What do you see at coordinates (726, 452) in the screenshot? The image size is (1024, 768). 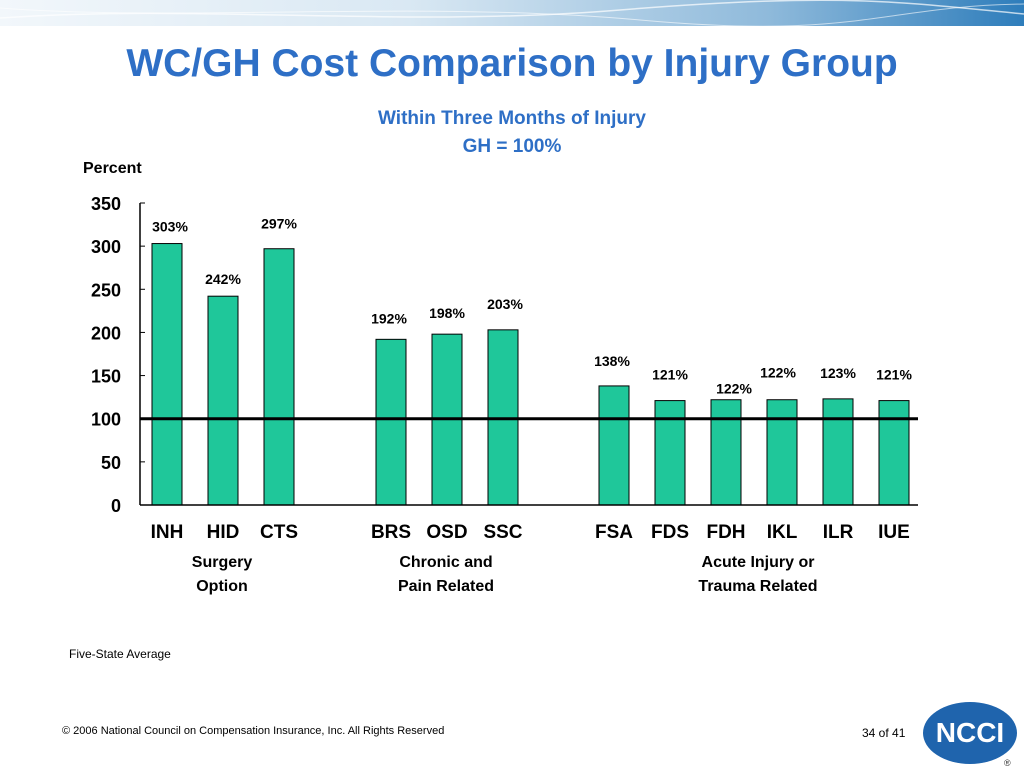 I see `bar-fdh` at bounding box center [726, 452].